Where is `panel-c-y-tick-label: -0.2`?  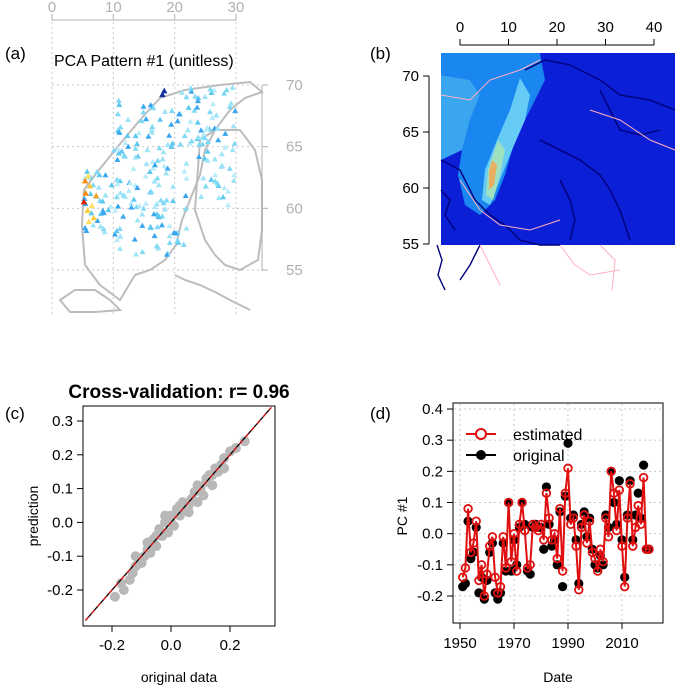
panel-c-y-tick-label: -0.2 is located at coordinates (60, 590).